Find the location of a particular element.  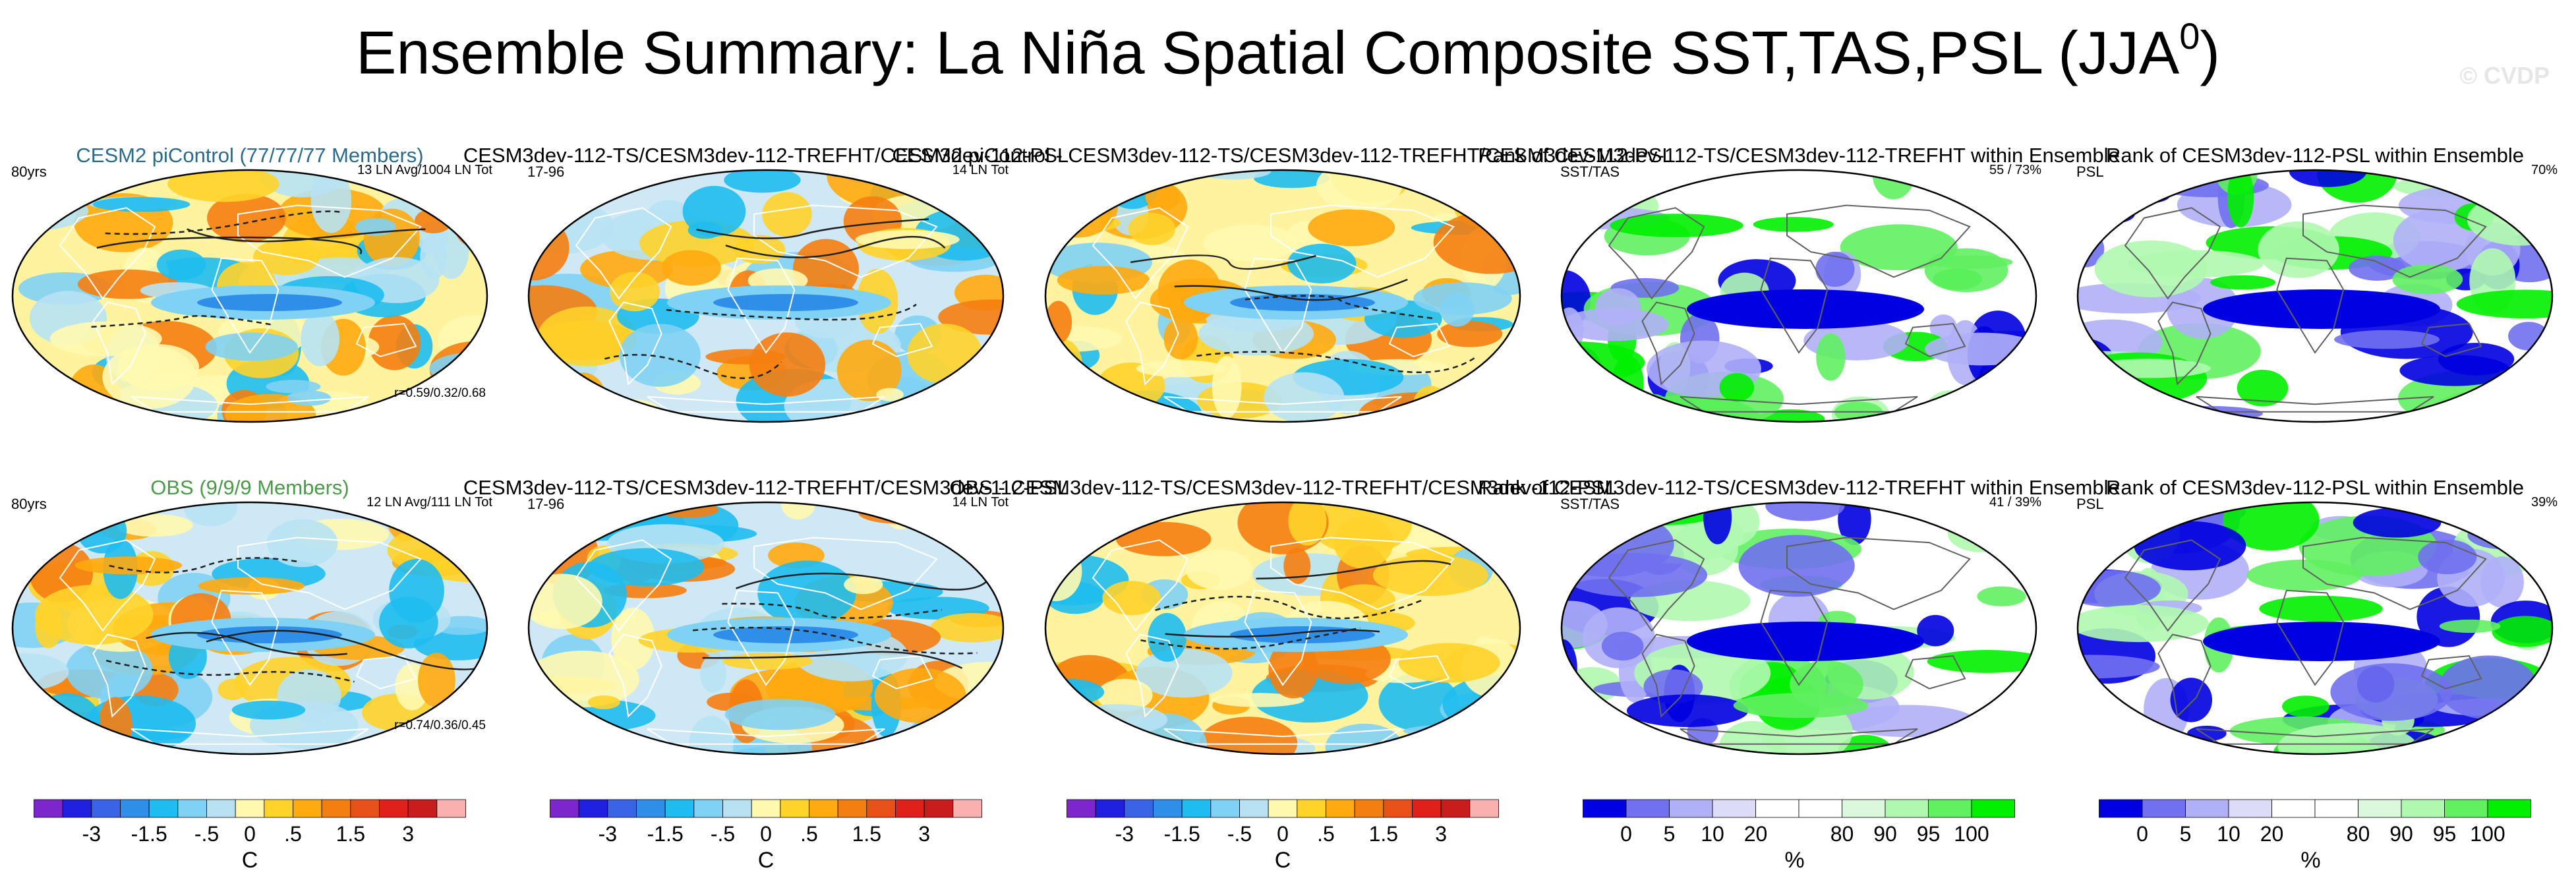

colorbar-4: 0 5 10 20 80 90 95 100% is located at coordinates (1799, 836).